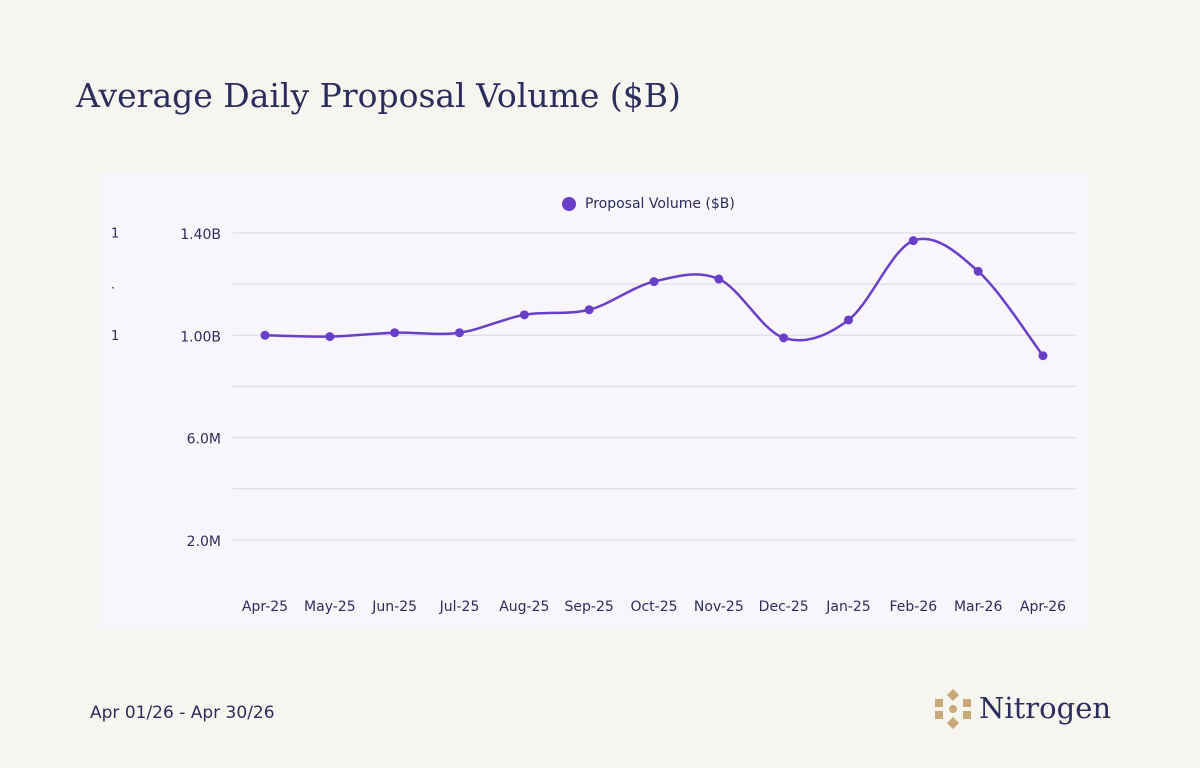 This screenshot has width=1200, height=768. What do you see at coordinates (200, 235) in the screenshot?
I see `y-tick-label: 1.40B` at bounding box center [200, 235].